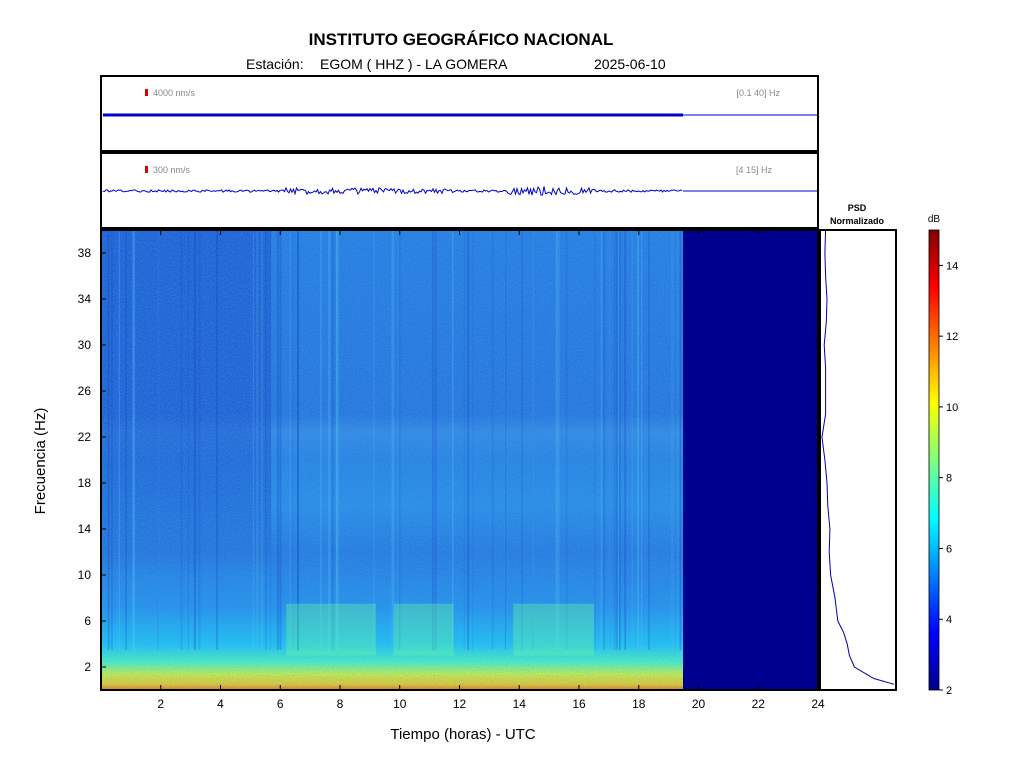 The width and height of the screenshot is (1024, 768). What do you see at coordinates (174, 93) in the screenshot?
I see `trace-1-scale: 4000 nm/s` at bounding box center [174, 93].